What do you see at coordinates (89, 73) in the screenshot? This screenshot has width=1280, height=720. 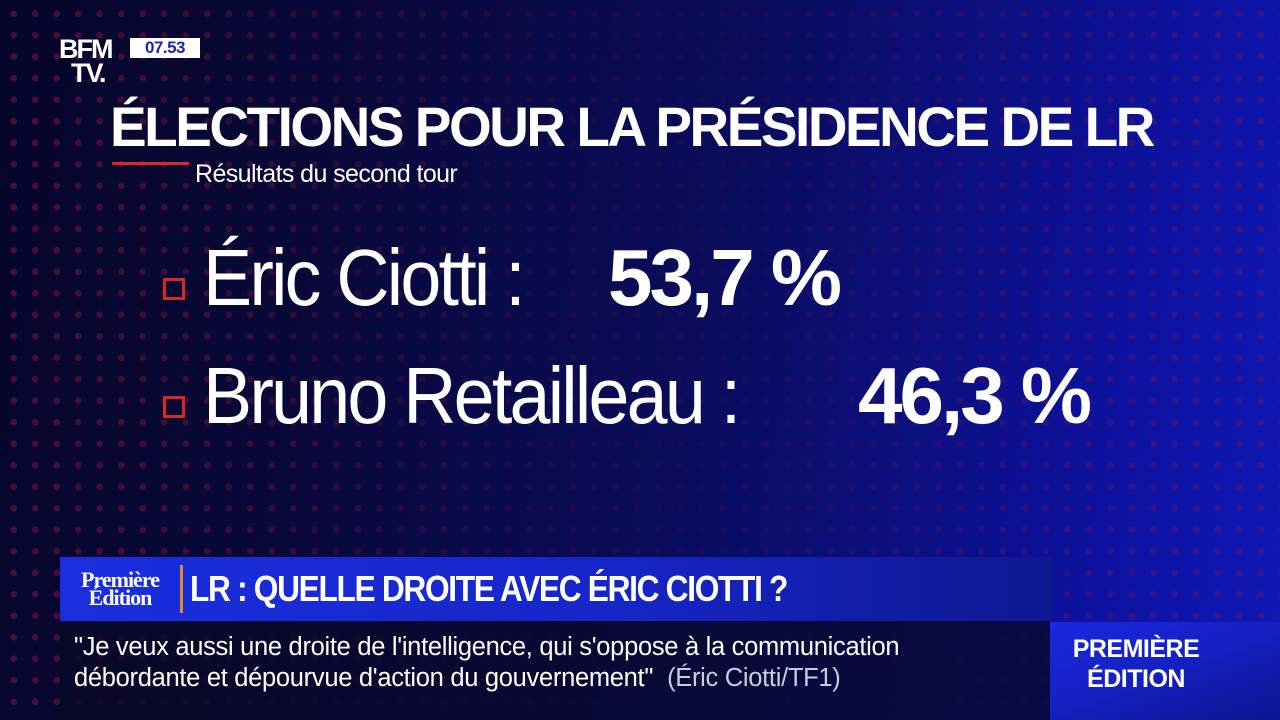 I see `logo-line-2: TV.` at bounding box center [89, 73].